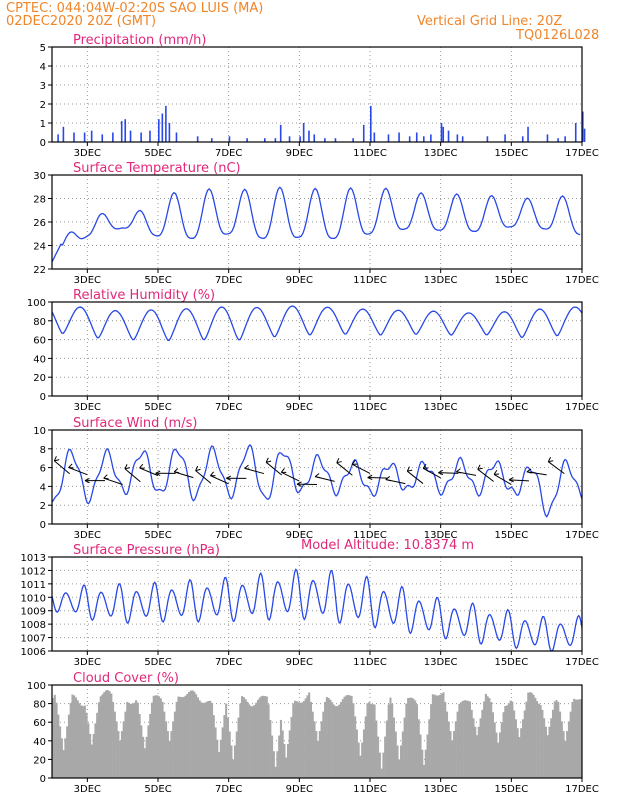  What do you see at coordinates (441, 535) in the screenshot?
I see `x-tick-label: 13DEC` at bounding box center [441, 535].